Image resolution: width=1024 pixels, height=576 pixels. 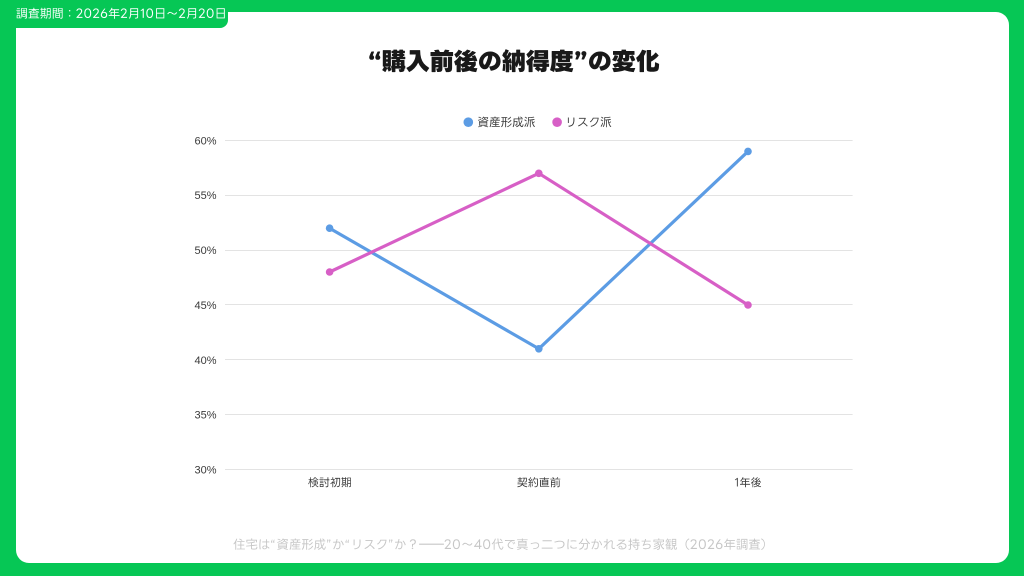 What do you see at coordinates (205, 141) in the screenshot?
I see `svg-text: 60%` at bounding box center [205, 141].